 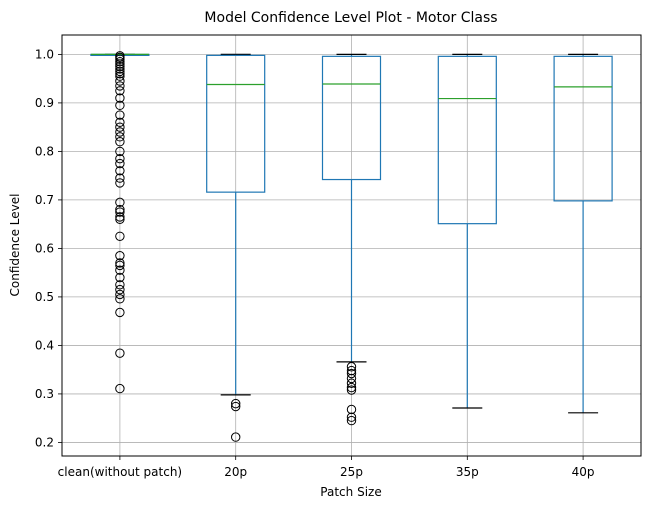 I want to click on y-tick-label: 0.7, so click(x=44, y=200).